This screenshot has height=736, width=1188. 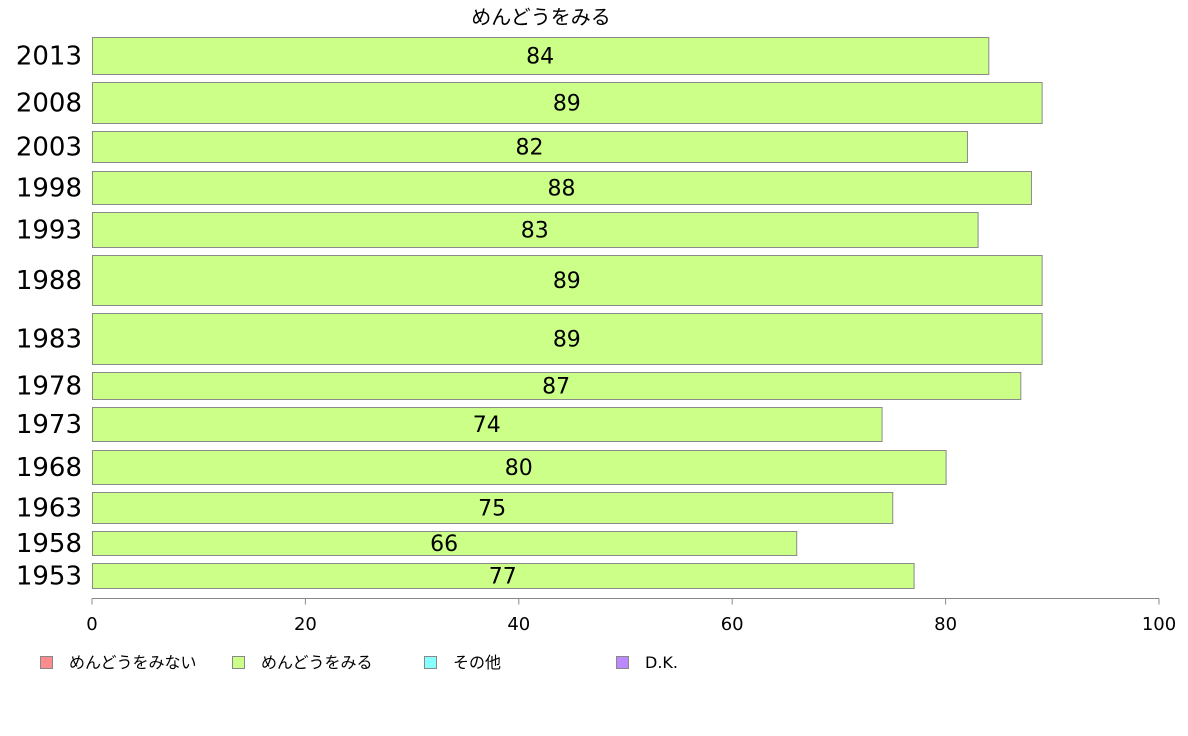 I want to click on bar-value-label: 84, so click(x=540, y=57).